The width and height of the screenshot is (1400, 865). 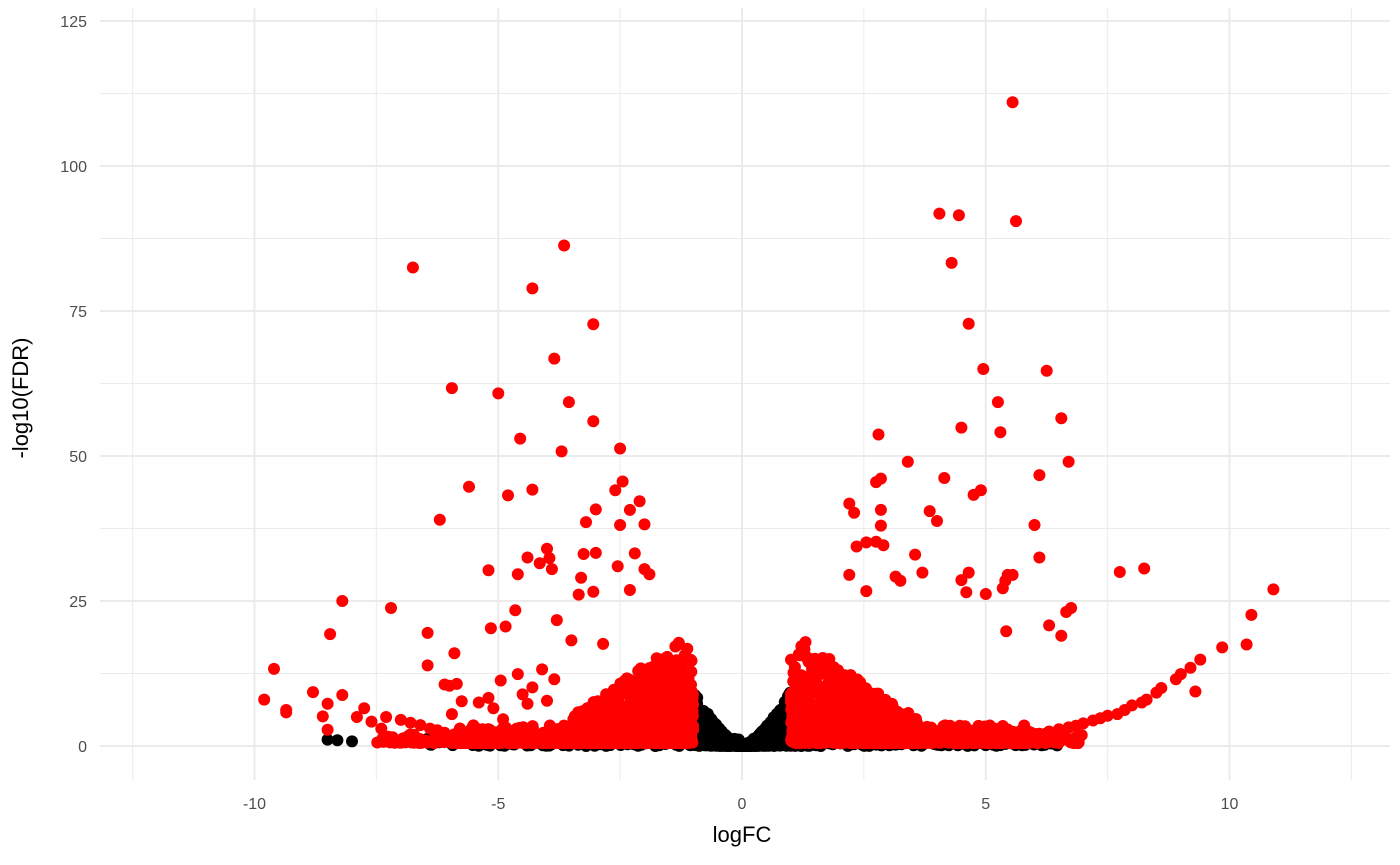 What do you see at coordinates (985, 804) in the screenshot?
I see `x-tick-label: 5` at bounding box center [985, 804].